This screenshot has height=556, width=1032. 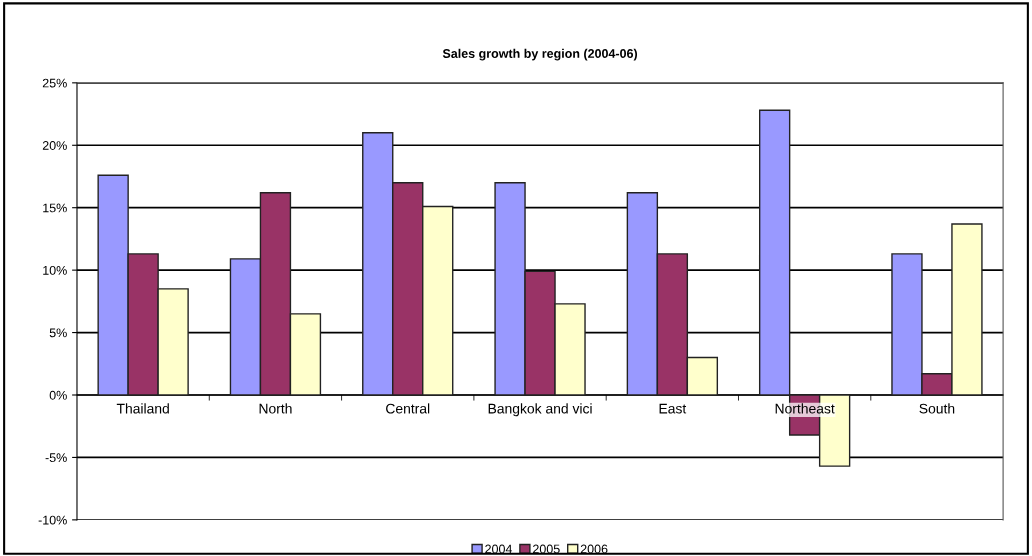 I want to click on x-tick-label: South, so click(x=937, y=408).